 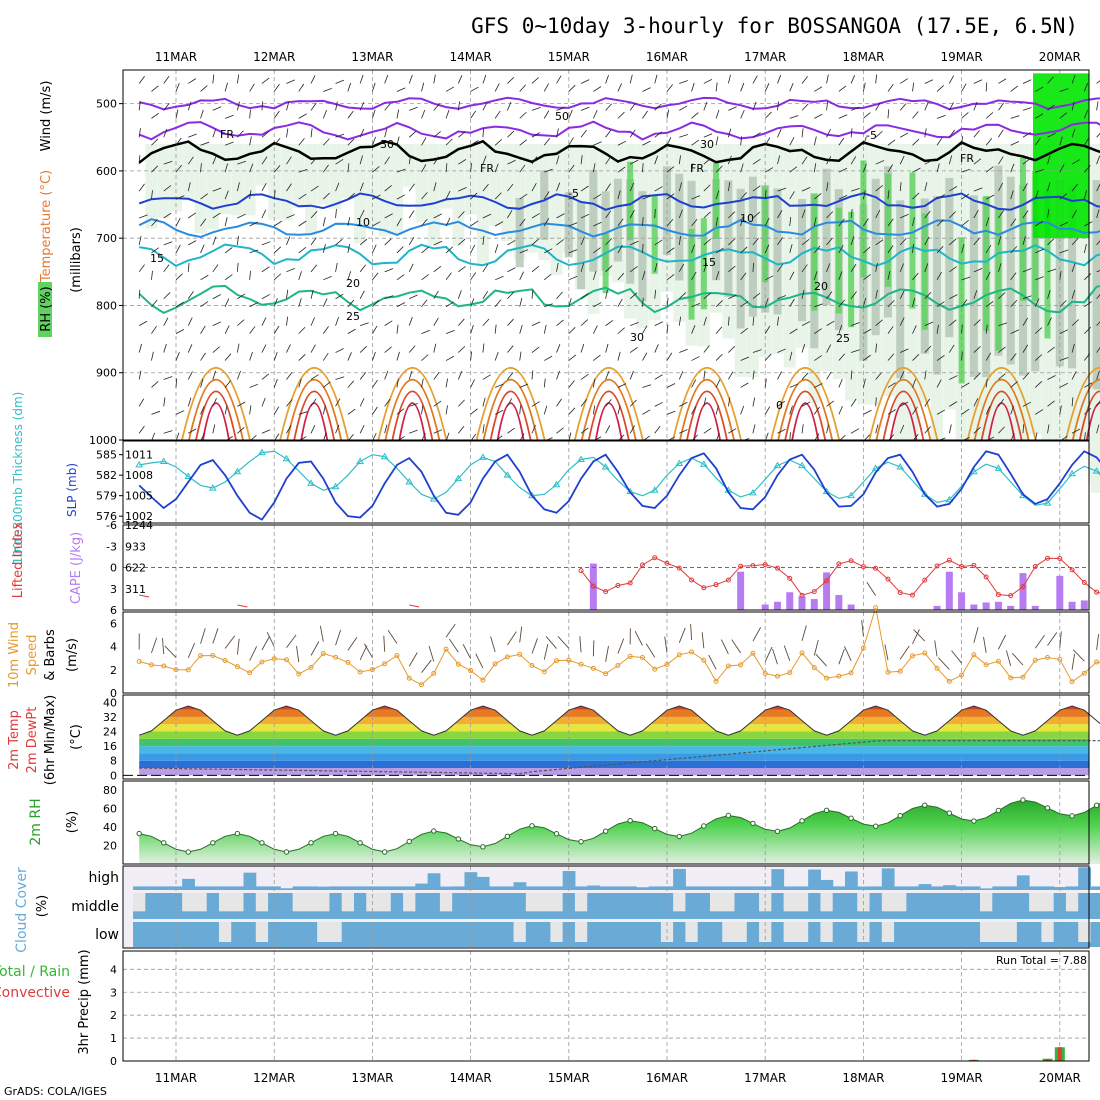 What do you see at coordinates (619, 478) in the screenshot?
I see `thickness-line` at bounding box center [619, 478].